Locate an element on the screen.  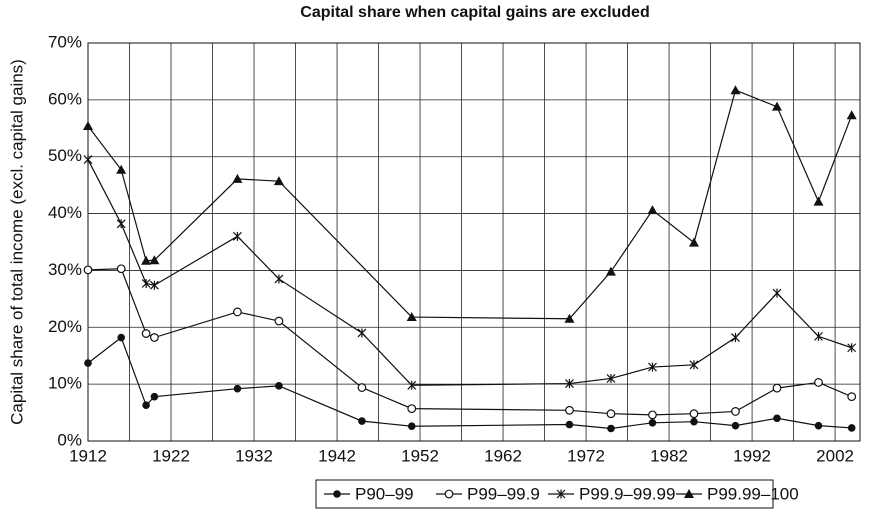
y-tick-label: 20% is located at coordinates (65, 326).